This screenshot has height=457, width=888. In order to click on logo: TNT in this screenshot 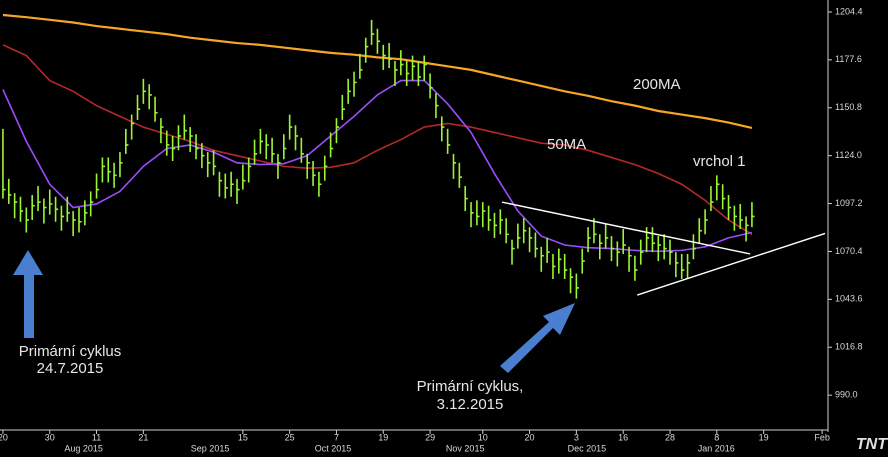, I will do `click(872, 444)`.